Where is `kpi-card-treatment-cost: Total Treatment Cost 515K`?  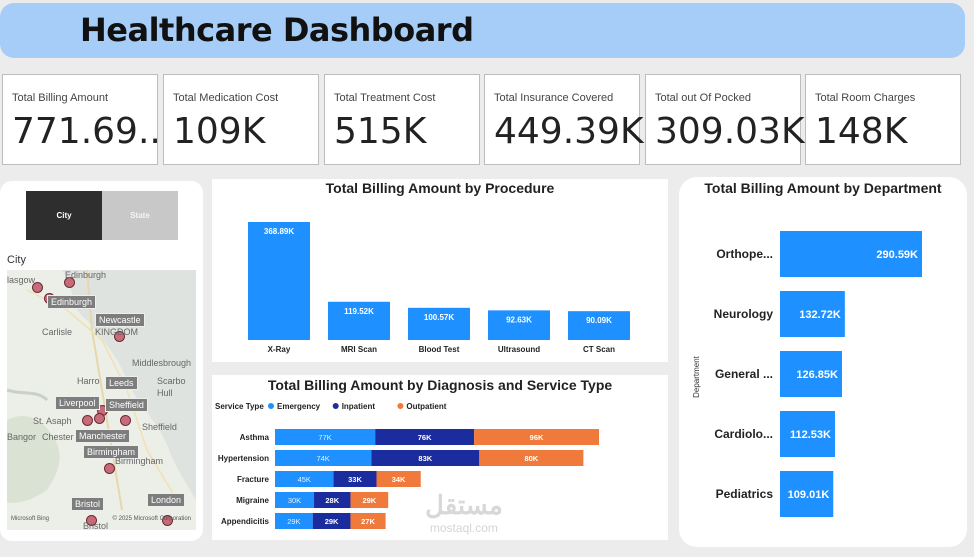
kpi-card-treatment-cost: Total Treatment Cost 515K is located at coordinates (402, 119).